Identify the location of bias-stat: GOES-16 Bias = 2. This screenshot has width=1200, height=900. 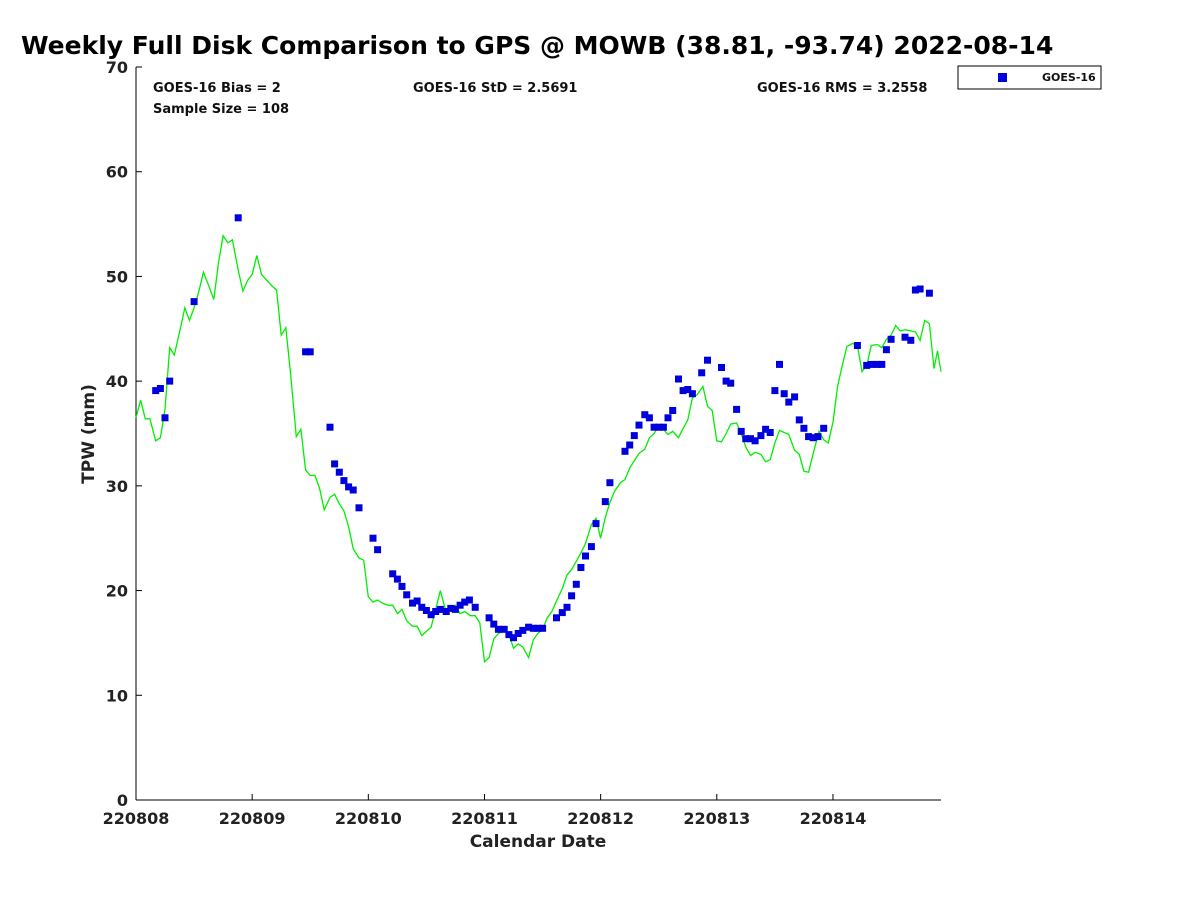
(217, 88).